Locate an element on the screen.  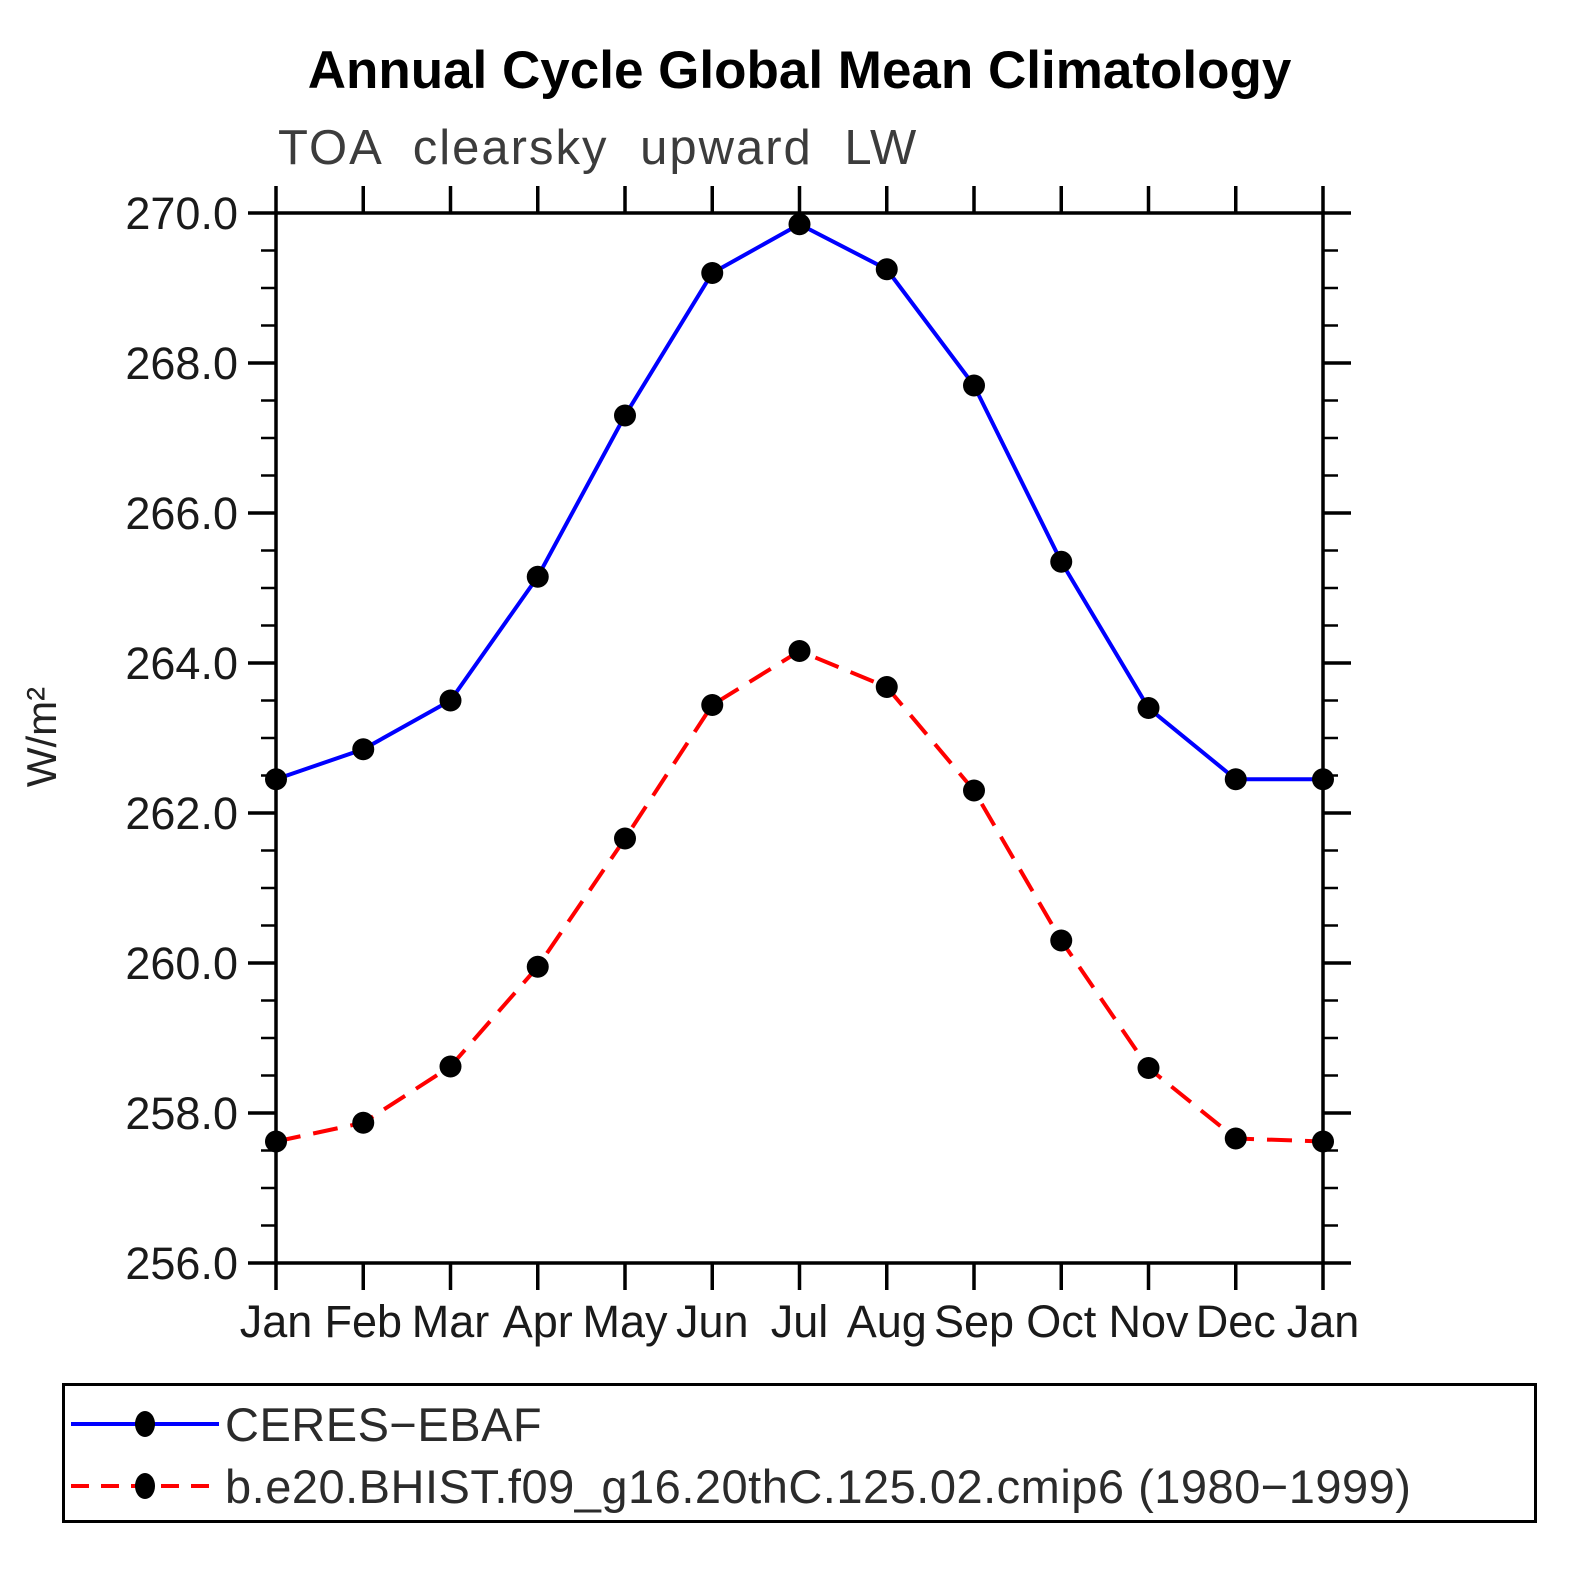
x-axis-tick-label: Apr is located at coordinates (538, 1321).